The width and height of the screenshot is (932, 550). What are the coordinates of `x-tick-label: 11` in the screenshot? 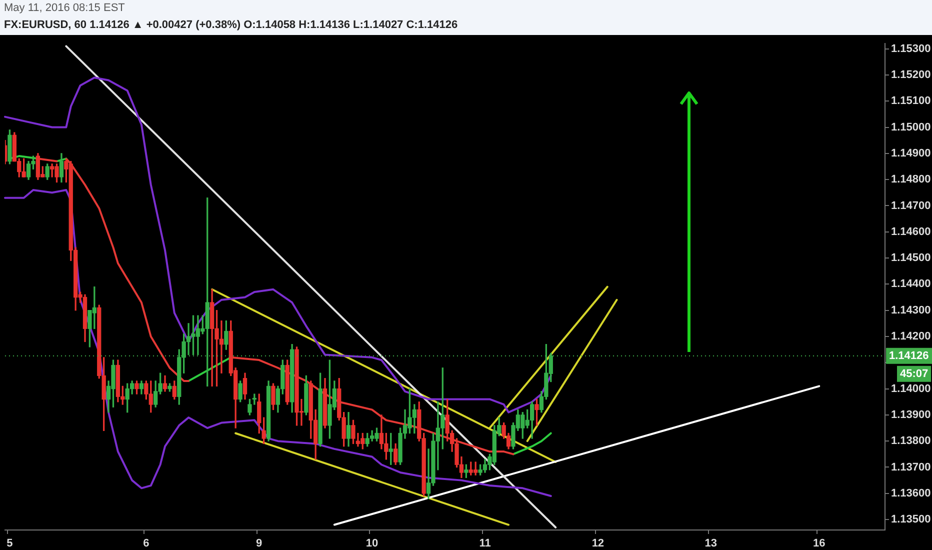 It's located at (485, 544).